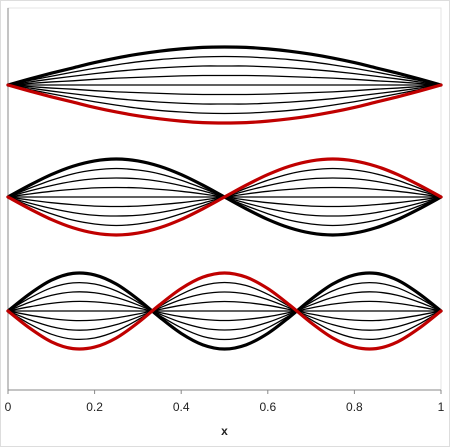 This screenshot has width=450, height=447. I want to click on x-axis-label: x, so click(224, 431).